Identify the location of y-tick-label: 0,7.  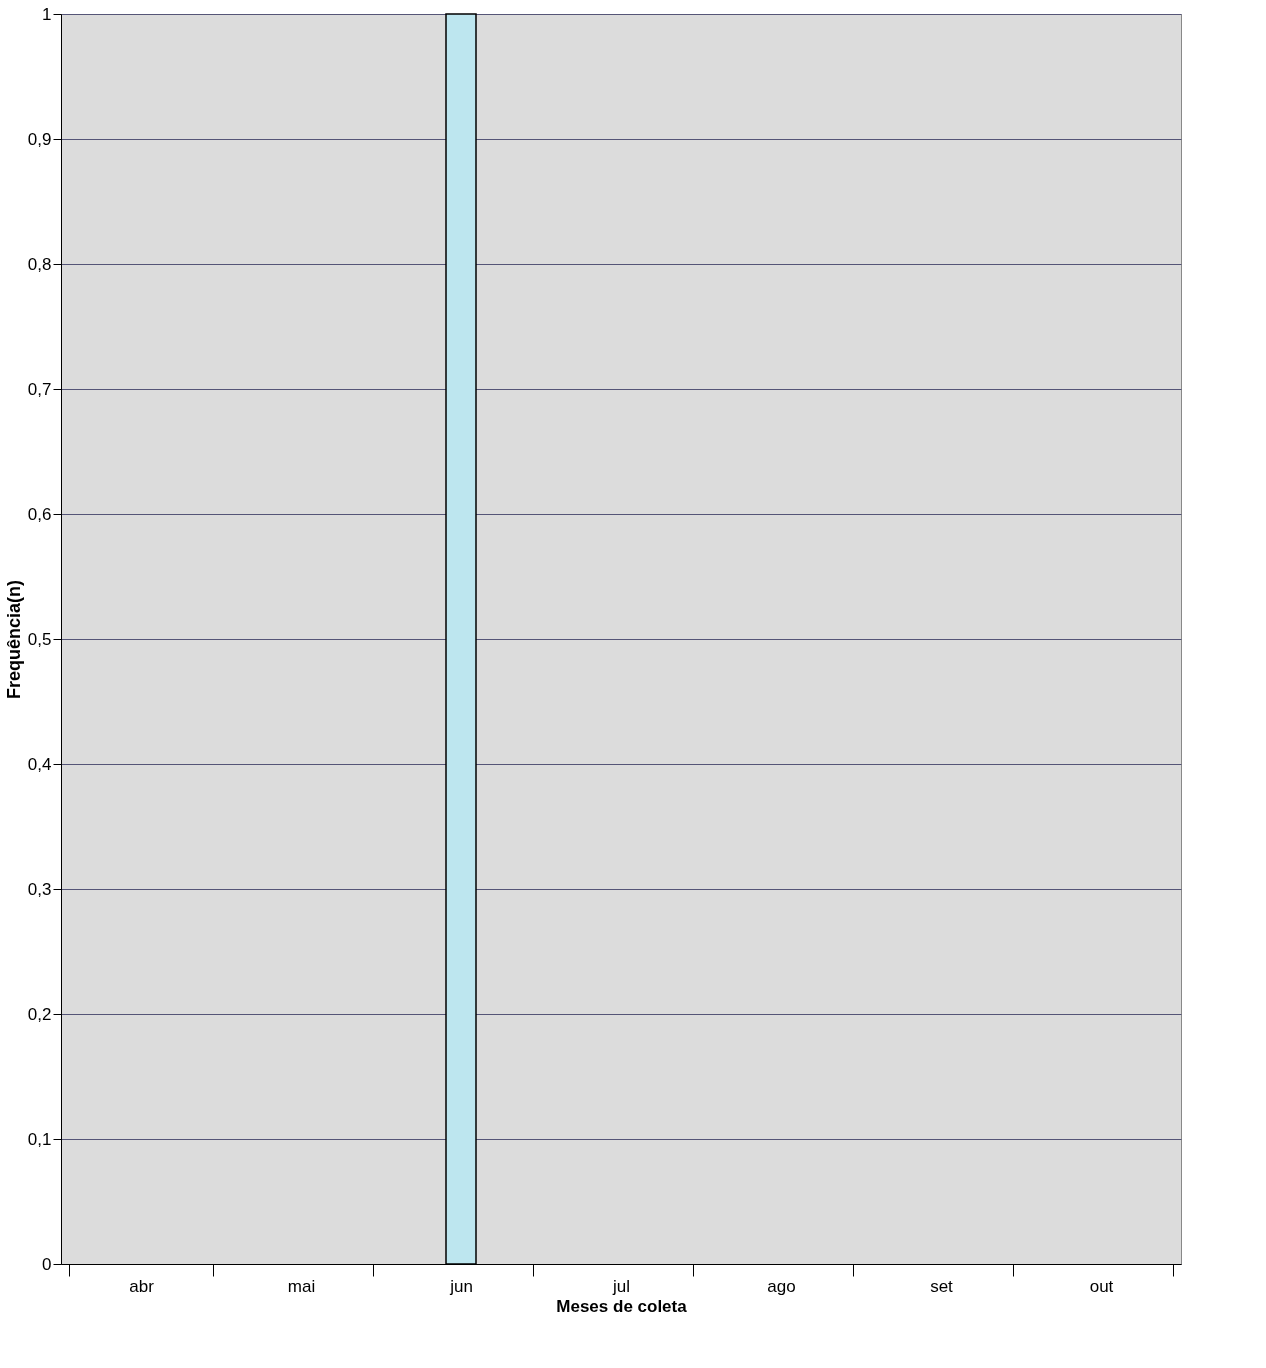
(39, 389).